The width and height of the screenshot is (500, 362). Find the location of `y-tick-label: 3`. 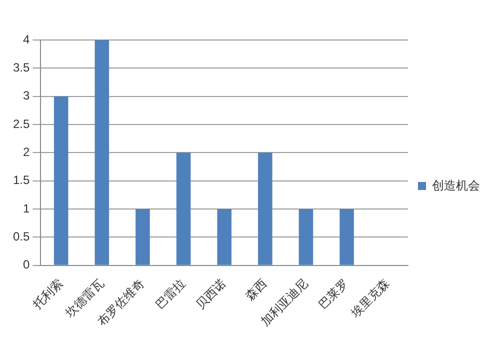

y-tick-label: 3 is located at coordinates (26, 95).